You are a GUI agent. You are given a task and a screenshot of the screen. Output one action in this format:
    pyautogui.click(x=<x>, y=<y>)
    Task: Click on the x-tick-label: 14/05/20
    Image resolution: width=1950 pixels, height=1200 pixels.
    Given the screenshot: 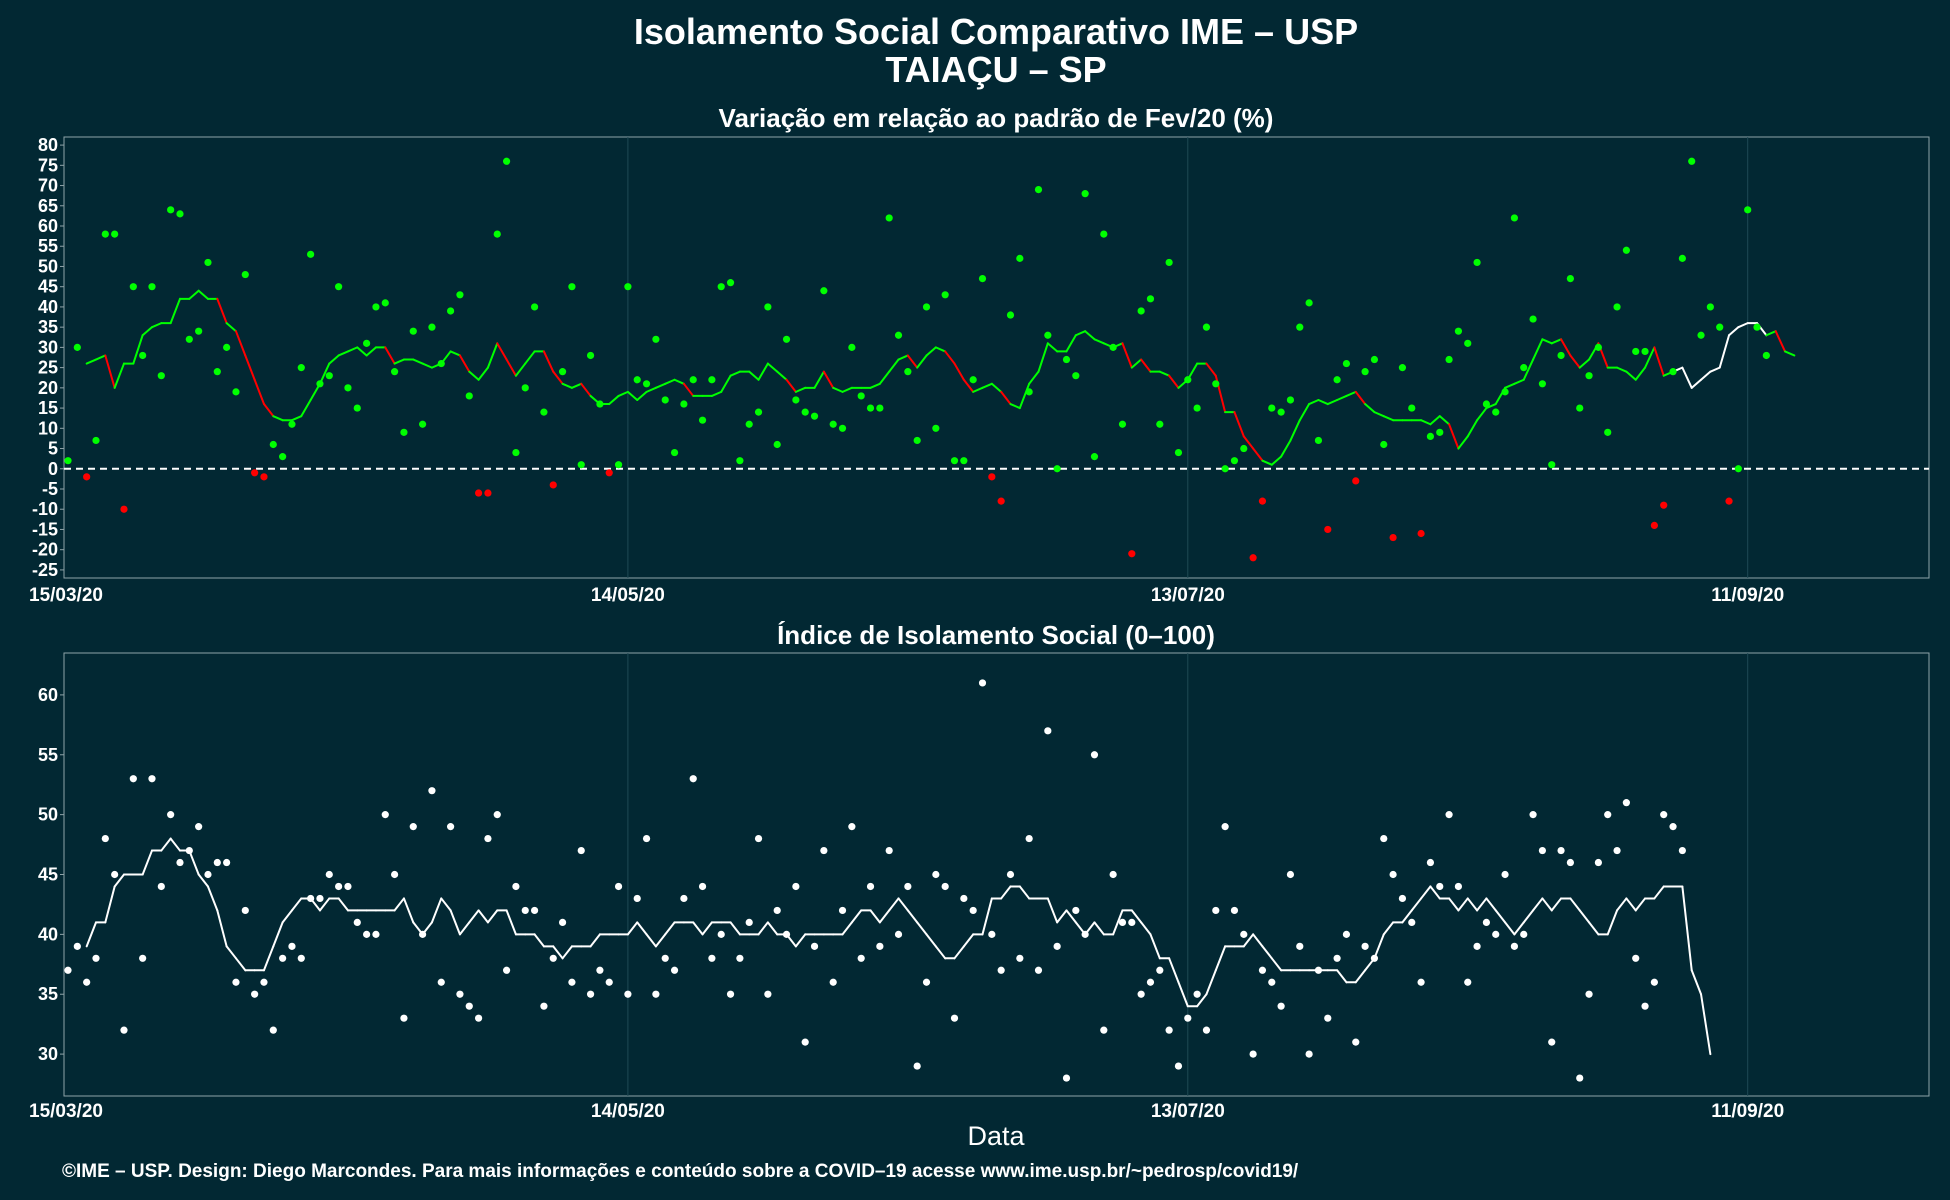 What is the action you would take?
    pyautogui.click(x=628, y=1111)
    